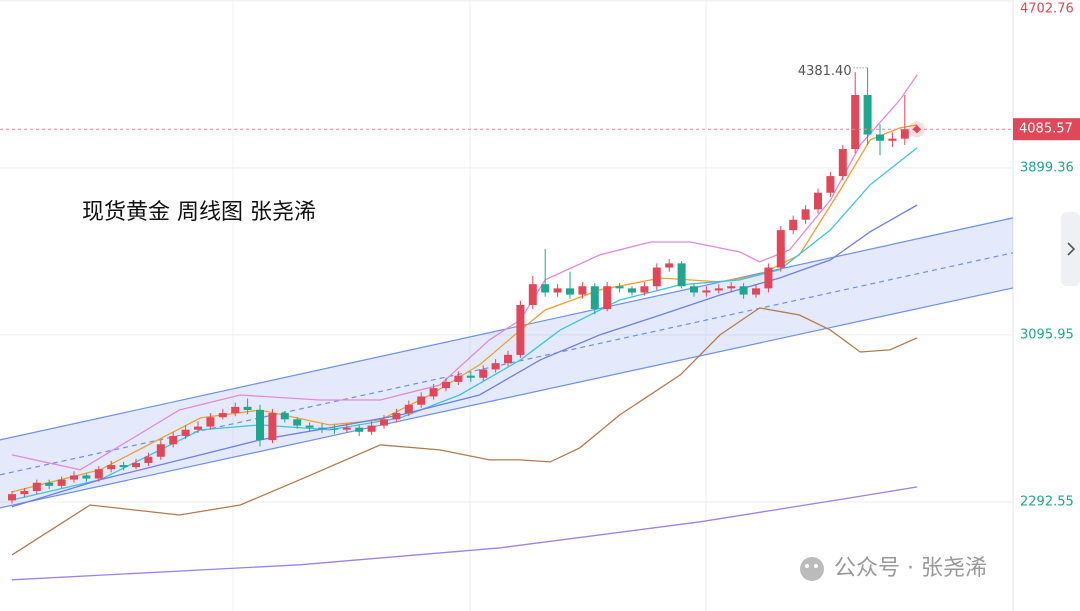  I want to click on y-tick-label: 2292.55, so click(1047, 501).